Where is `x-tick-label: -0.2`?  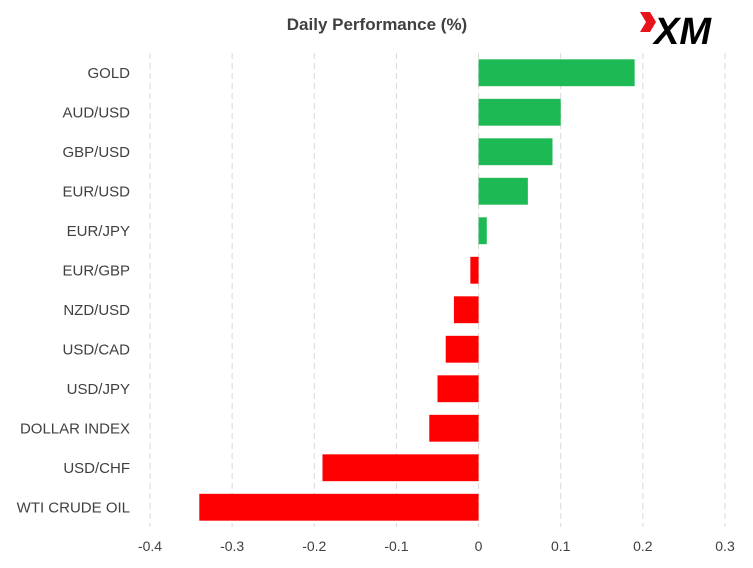
x-tick-label: -0.2 is located at coordinates (314, 546).